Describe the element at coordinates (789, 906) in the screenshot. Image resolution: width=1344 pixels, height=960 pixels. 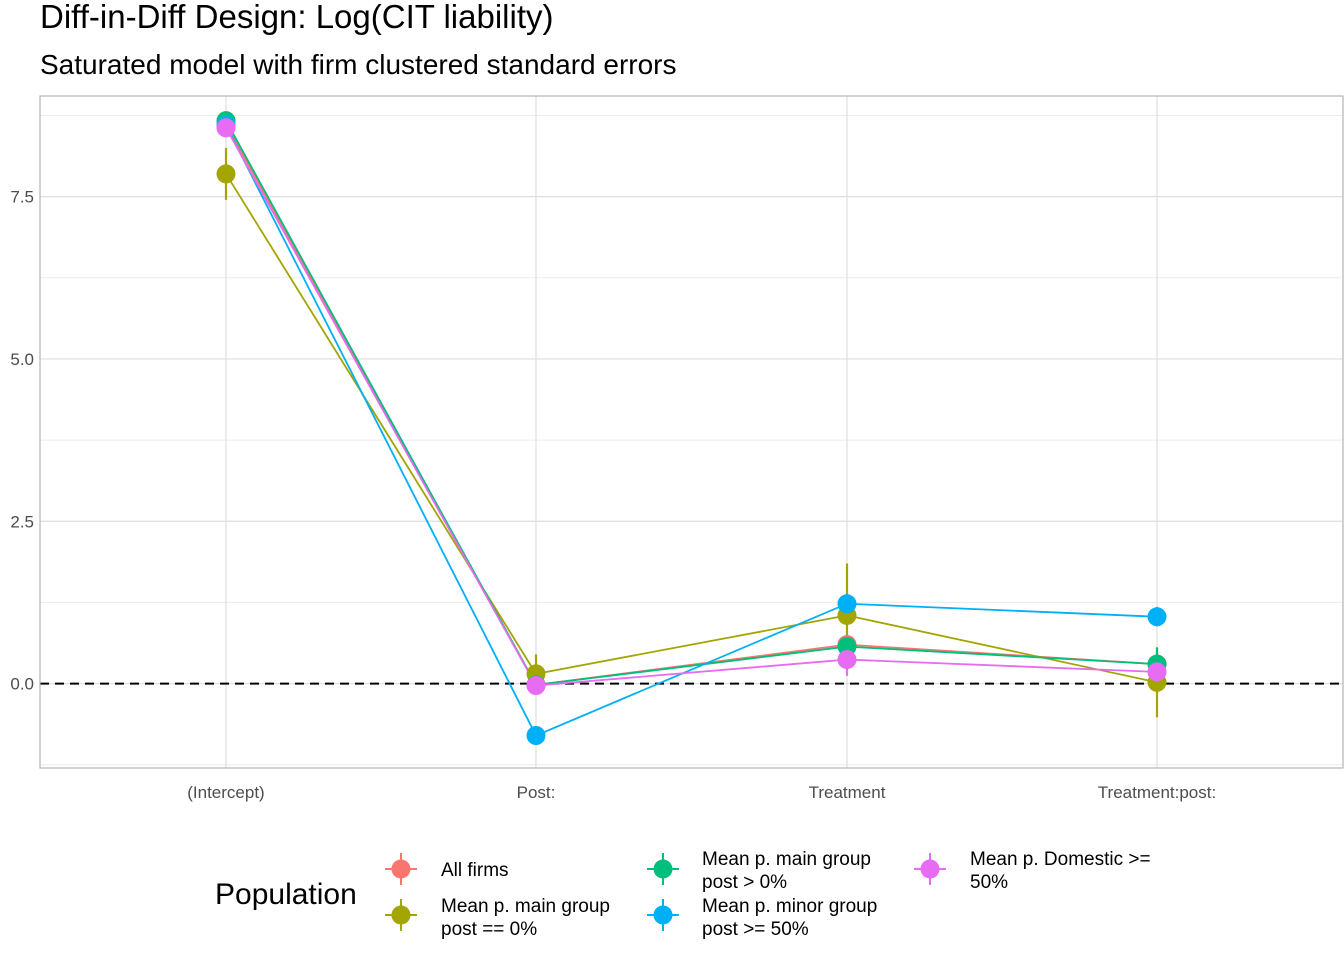
I see `legend-label-line: Mean p. minor group` at that location.